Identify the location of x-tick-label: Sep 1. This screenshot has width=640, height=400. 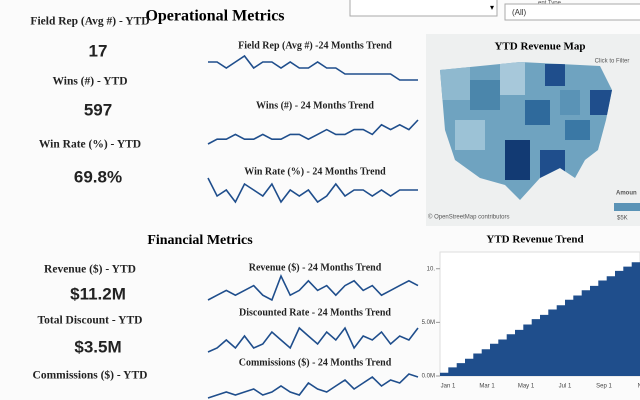
(604, 387).